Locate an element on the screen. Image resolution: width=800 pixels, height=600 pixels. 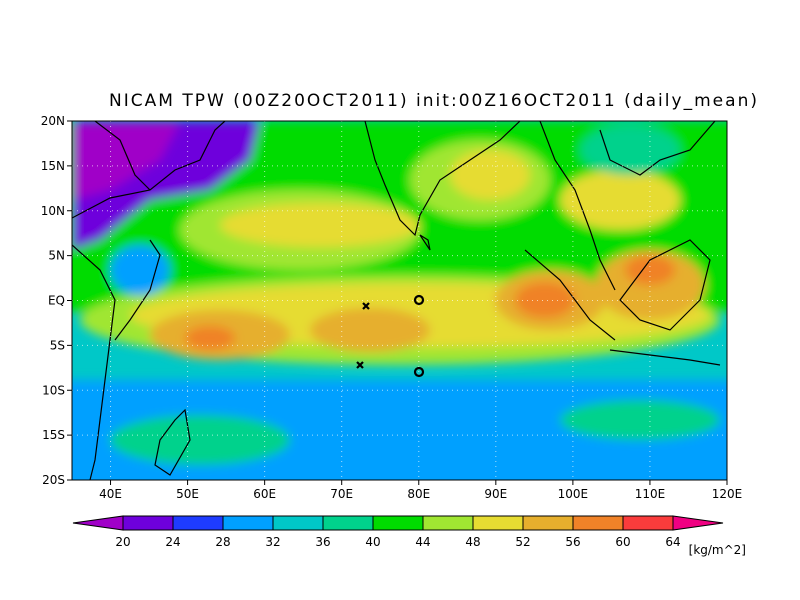
colorbar-label: 32 is located at coordinates (272, 542).